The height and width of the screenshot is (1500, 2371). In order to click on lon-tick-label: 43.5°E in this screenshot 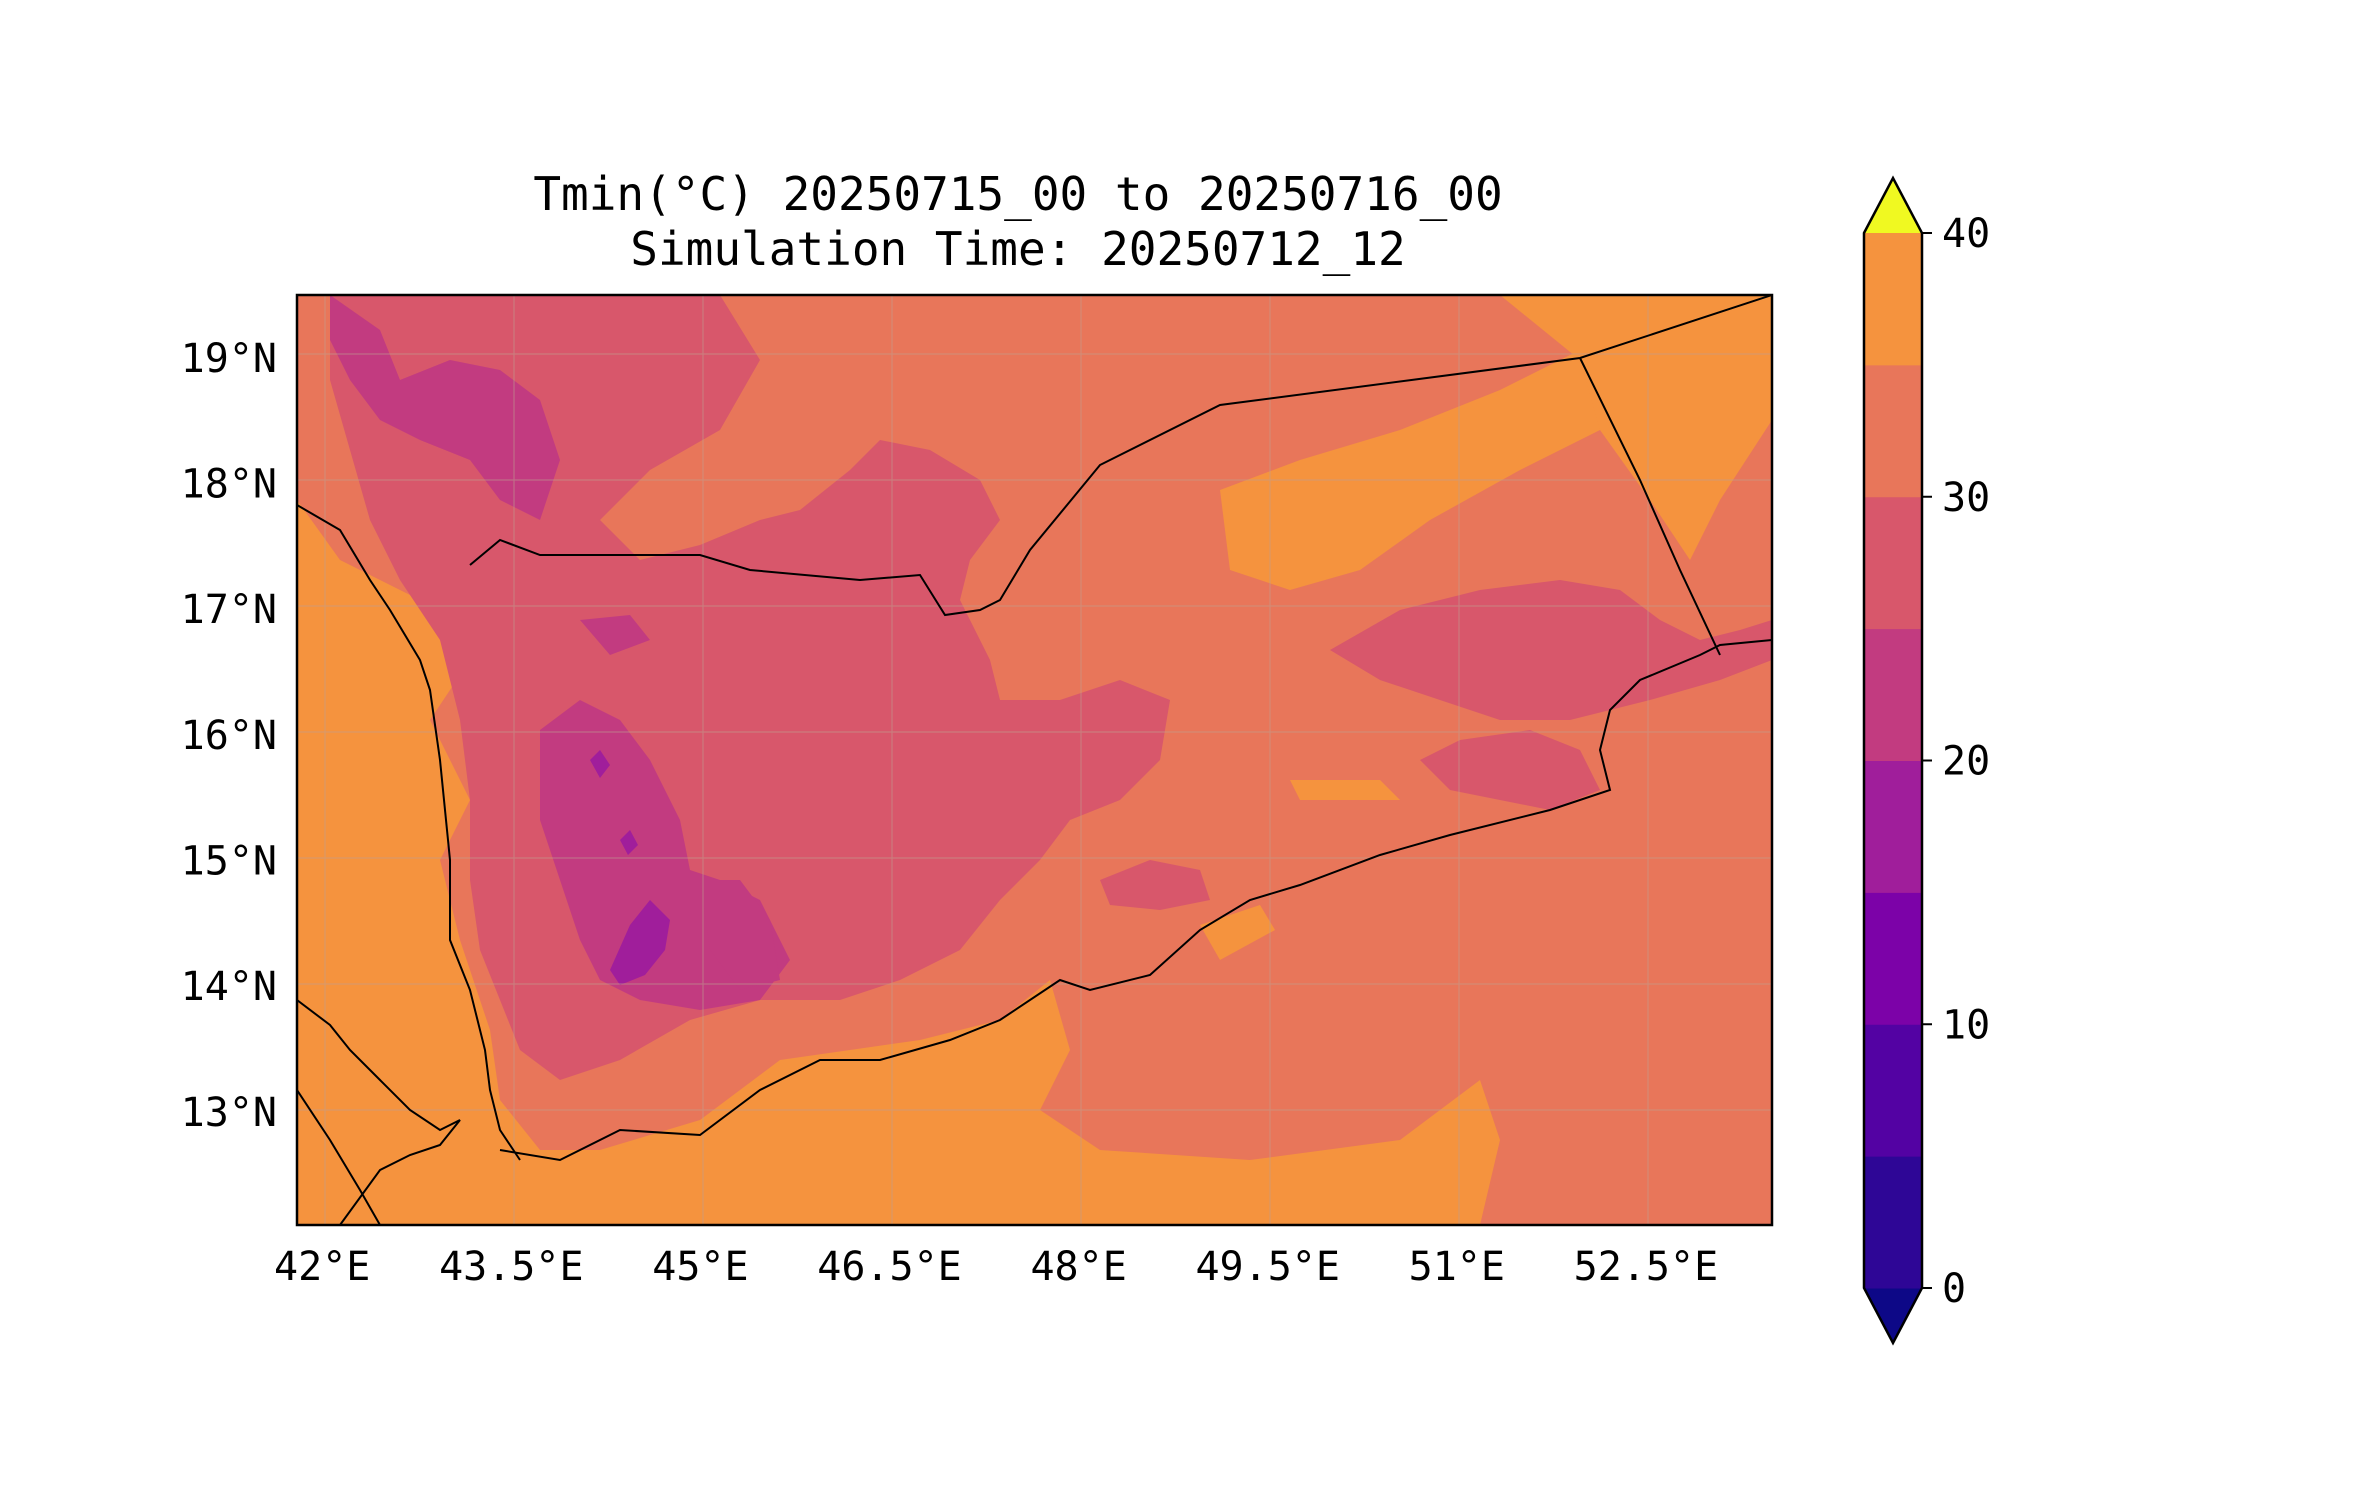, I will do `click(511, 1267)`.